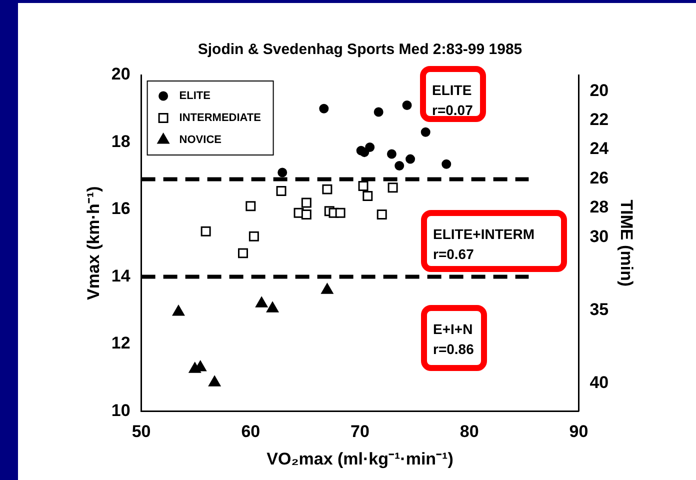 The width and height of the screenshot is (696, 480). What do you see at coordinates (578, 432) in the screenshot?
I see `x-tick-label: 90` at bounding box center [578, 432].